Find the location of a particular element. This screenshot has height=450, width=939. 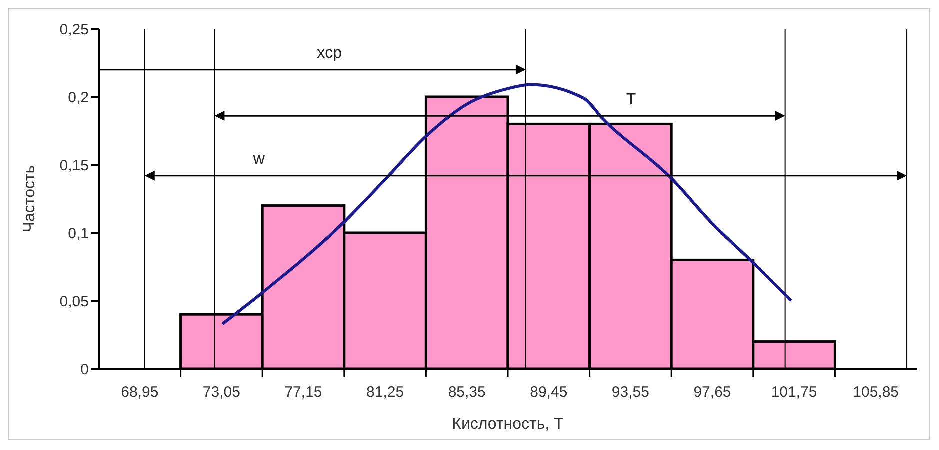

x-tick-label: 101,75 is located at coordinates (794, 392).